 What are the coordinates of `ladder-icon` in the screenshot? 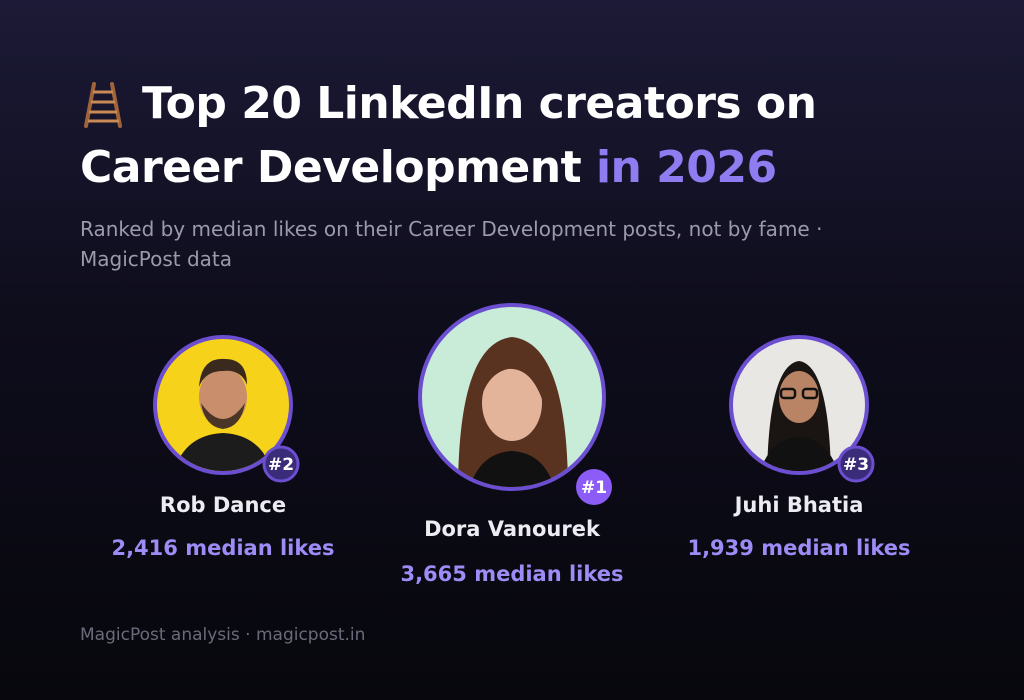 It's located at (103, 105).